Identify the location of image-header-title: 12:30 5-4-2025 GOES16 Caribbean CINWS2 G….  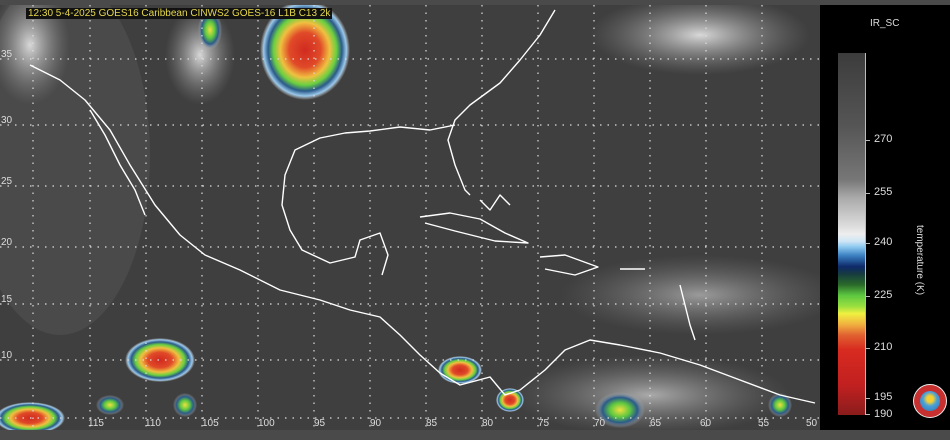
(179, 13).